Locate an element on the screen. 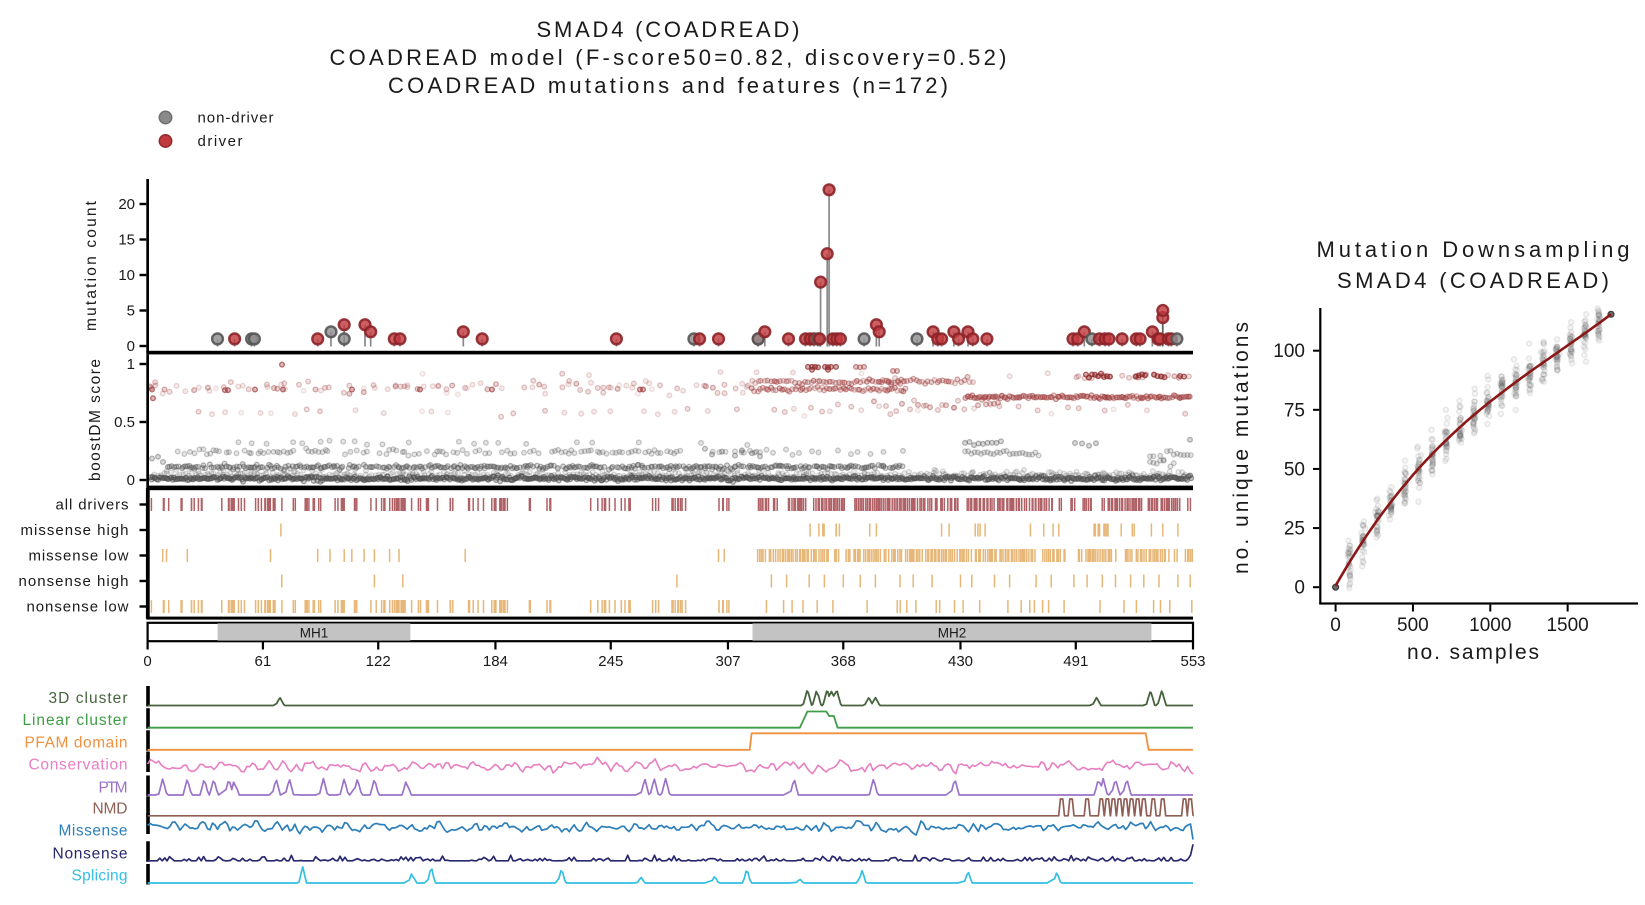 This screenshot has width=1645, height=905. svg-text: NMD is located at coordinates (110, 808).